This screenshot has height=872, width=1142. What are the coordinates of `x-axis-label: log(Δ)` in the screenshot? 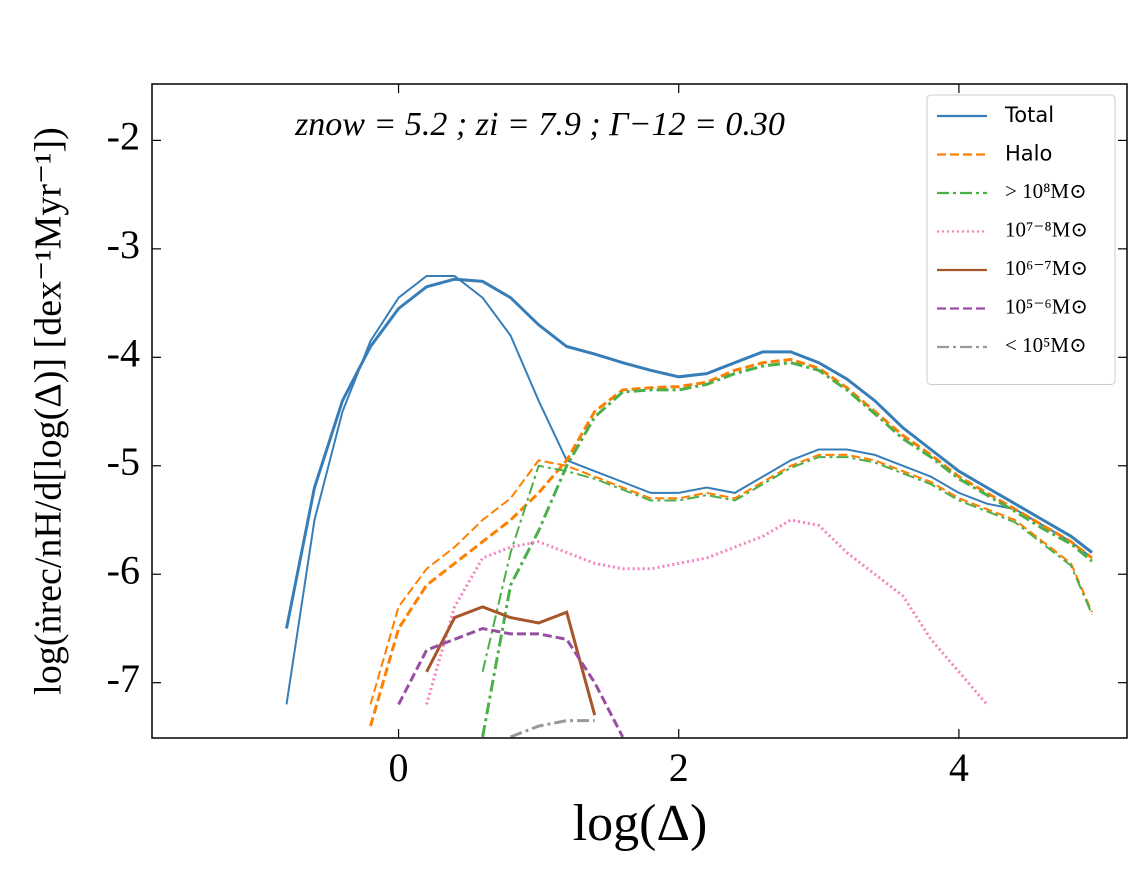 It's located at (640, 823).